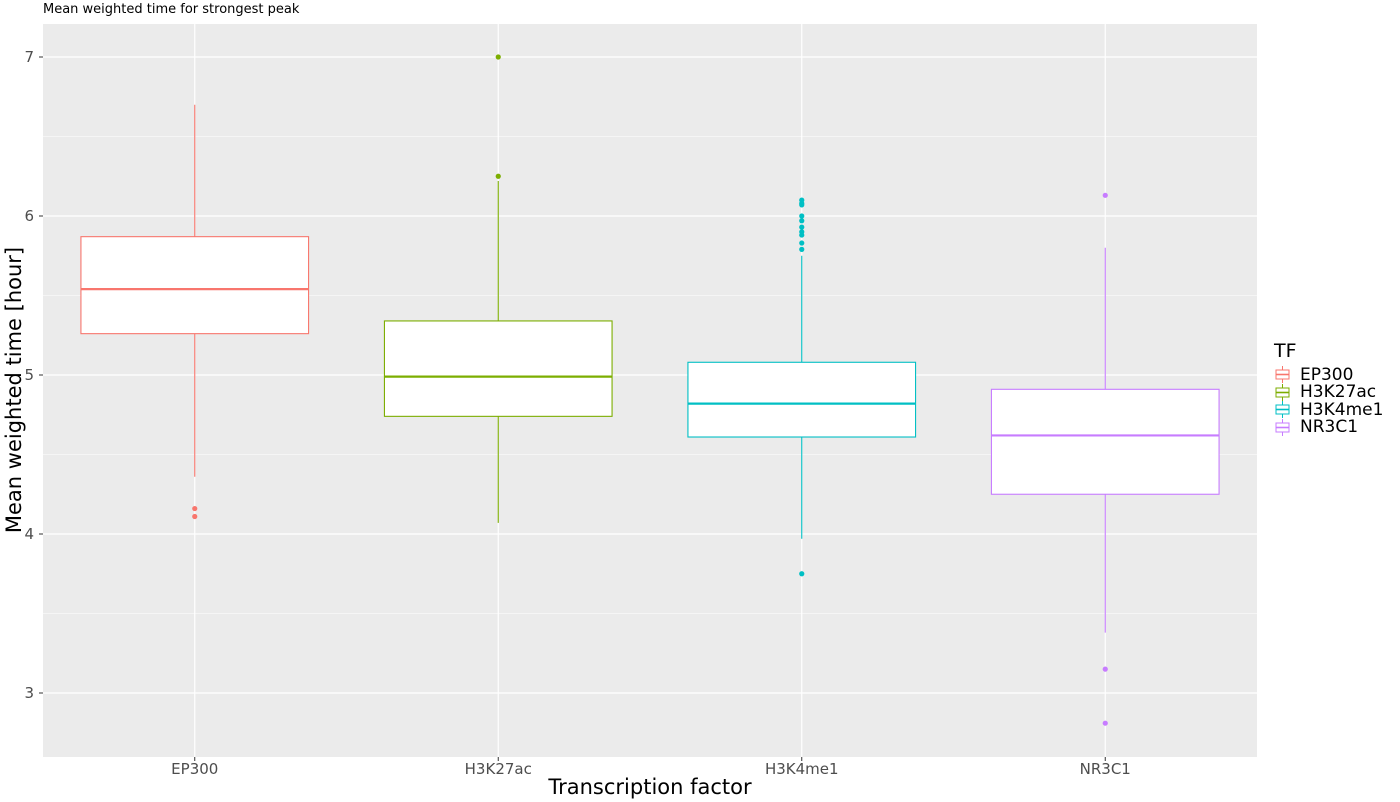  I want to click on legend-label: H3K27ac, so click(1338, 392).